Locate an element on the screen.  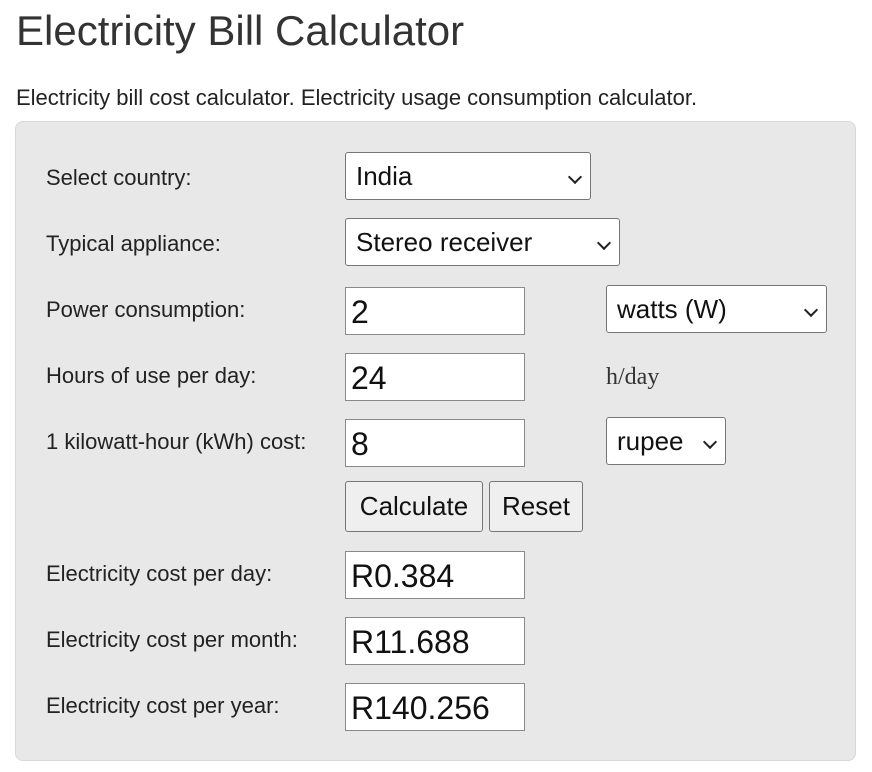
hours-label: Hours of use per day: is located at coordinates (151, 375).